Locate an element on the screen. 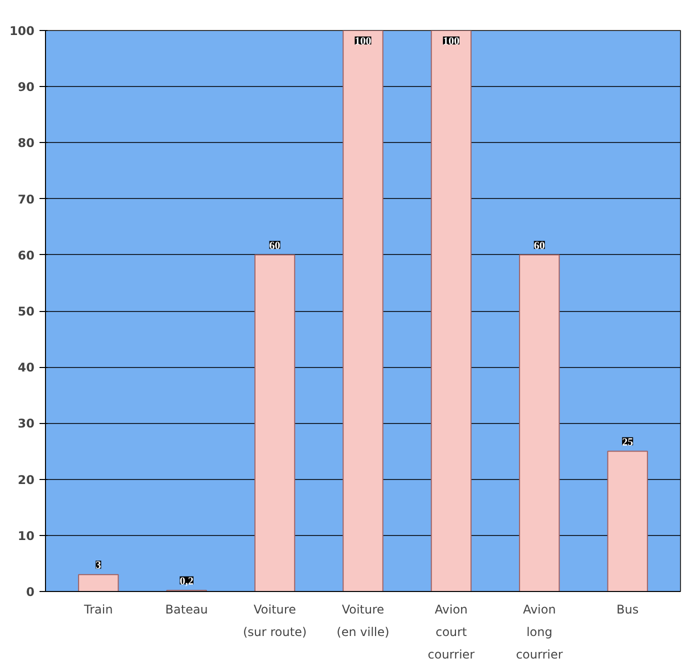 The width and height of the screenshot is (691, 666). x-tick-label: Train is located at coordinates (98, 609).